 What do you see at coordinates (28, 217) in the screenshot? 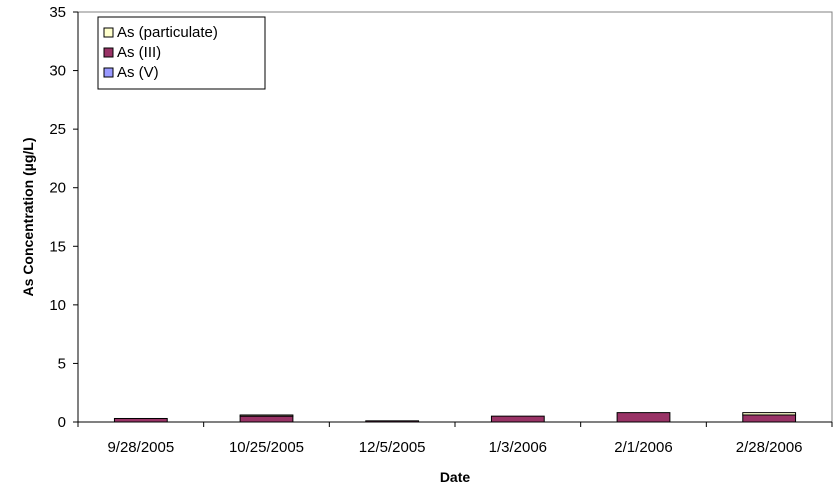
I see `y-axis-title: As Concentration (µg/L)` at bounding box center [28, 217].